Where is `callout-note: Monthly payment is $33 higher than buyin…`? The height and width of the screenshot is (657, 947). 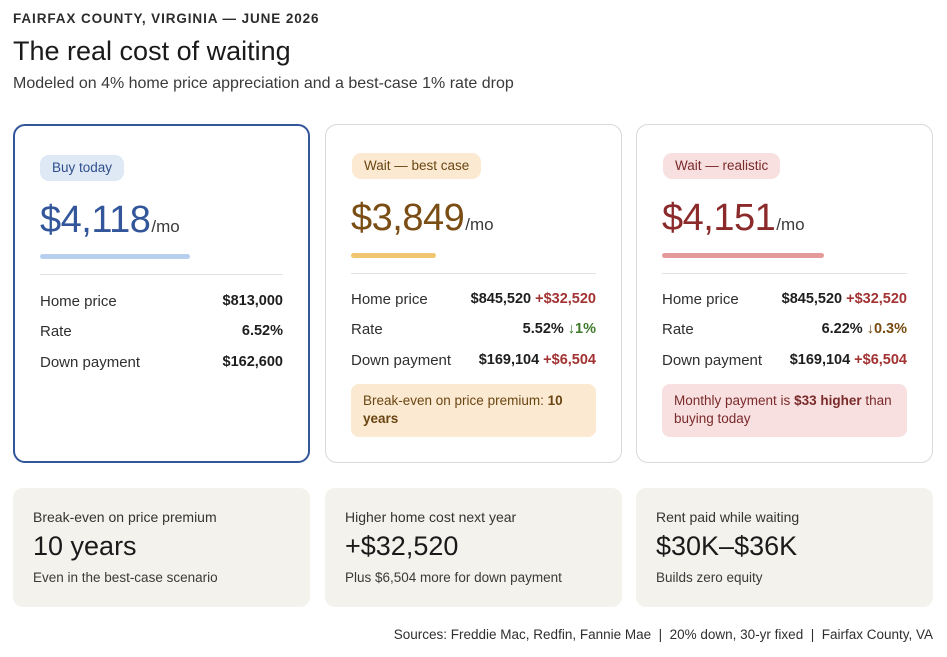 callout-note: Monthly payment is $33 higher than buyin… is located at coordinates (784, 410).